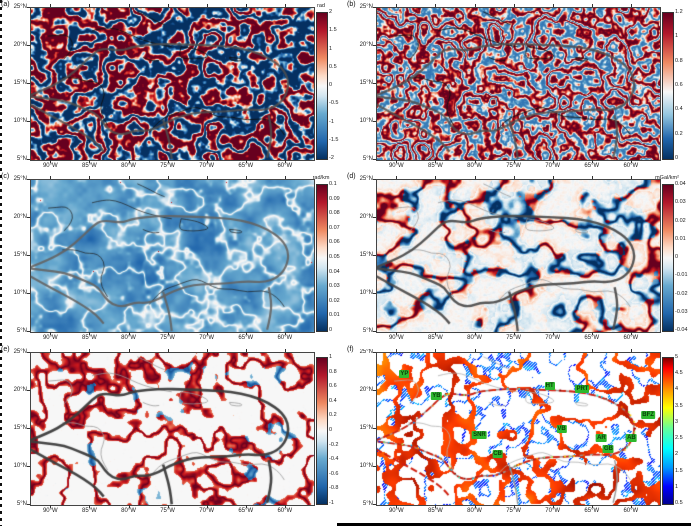  I want to click on map-annotation-cb: CB, so click(497, 453).